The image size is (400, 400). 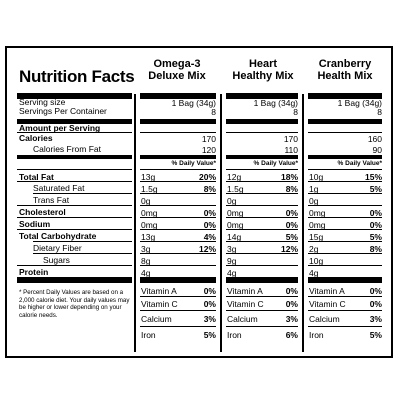 What do you see at coordinates (57, 248) in the screenshot?
I see `dietary-fiber-label: Dietary Fiber` at bounding box center [57, 248].